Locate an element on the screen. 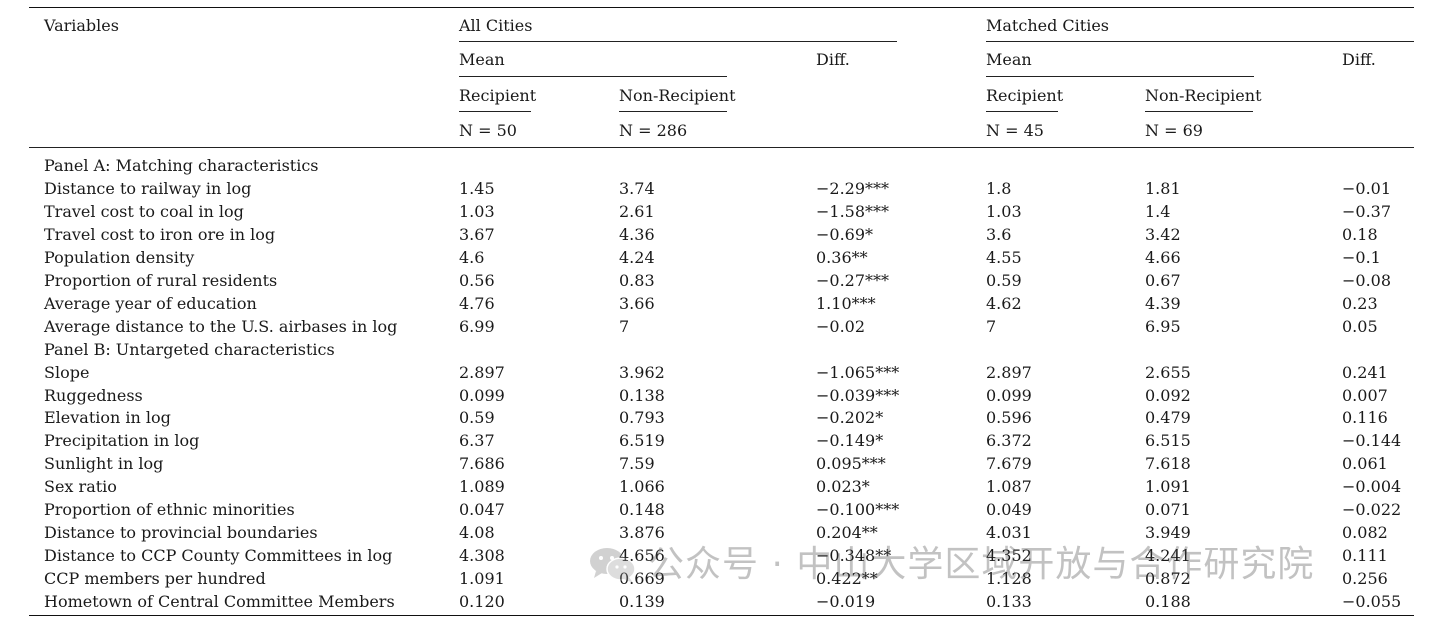  cell-all-diff: −1.065*** is located at coordinates (858, 372).